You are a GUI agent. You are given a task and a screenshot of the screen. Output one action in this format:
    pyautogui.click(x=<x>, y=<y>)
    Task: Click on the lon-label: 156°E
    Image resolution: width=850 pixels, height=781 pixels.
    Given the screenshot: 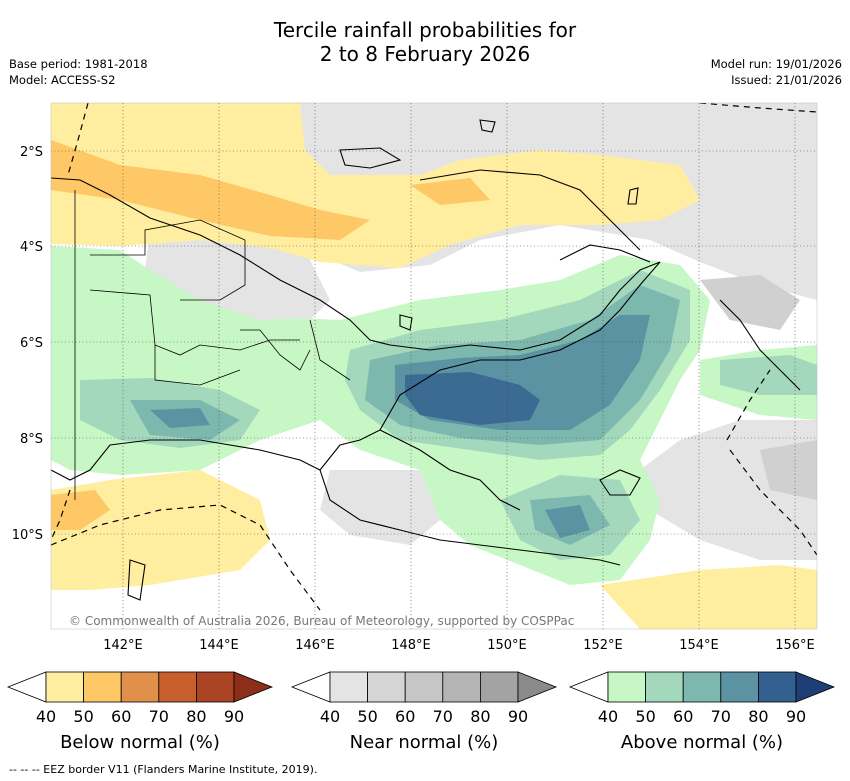 What is the action you would take?
    pyautogui.click(x=795, y=645)
    